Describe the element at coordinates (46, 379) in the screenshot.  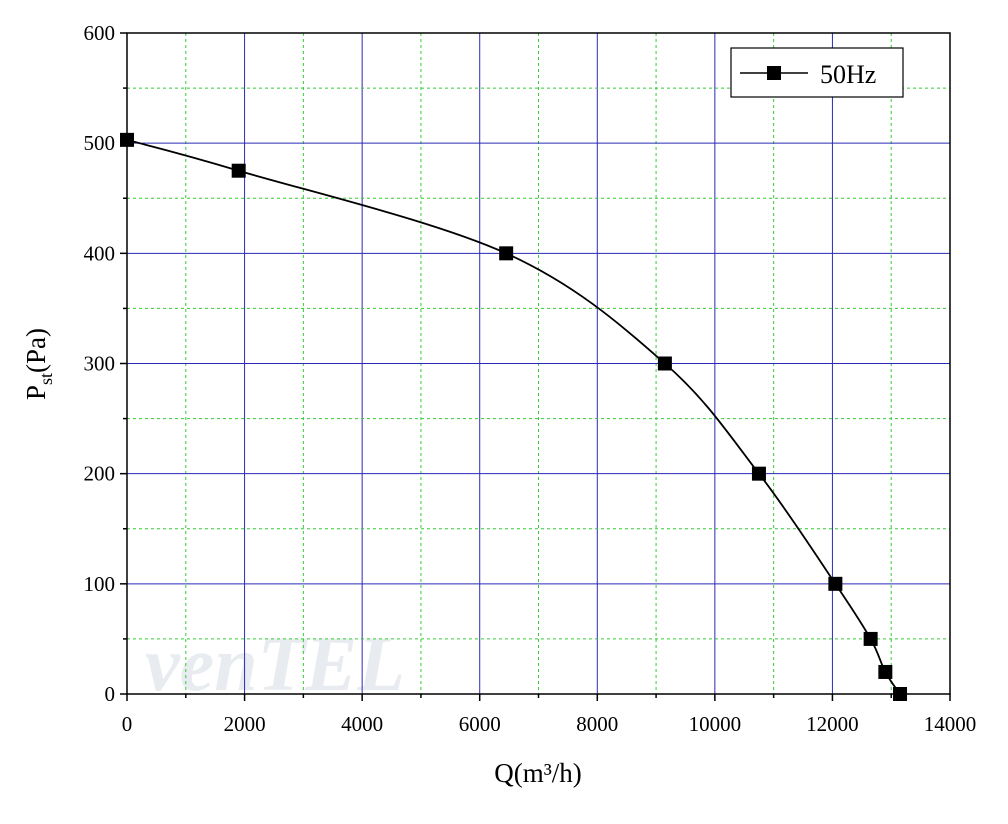
I see `y-title-subscript: st` at that location.